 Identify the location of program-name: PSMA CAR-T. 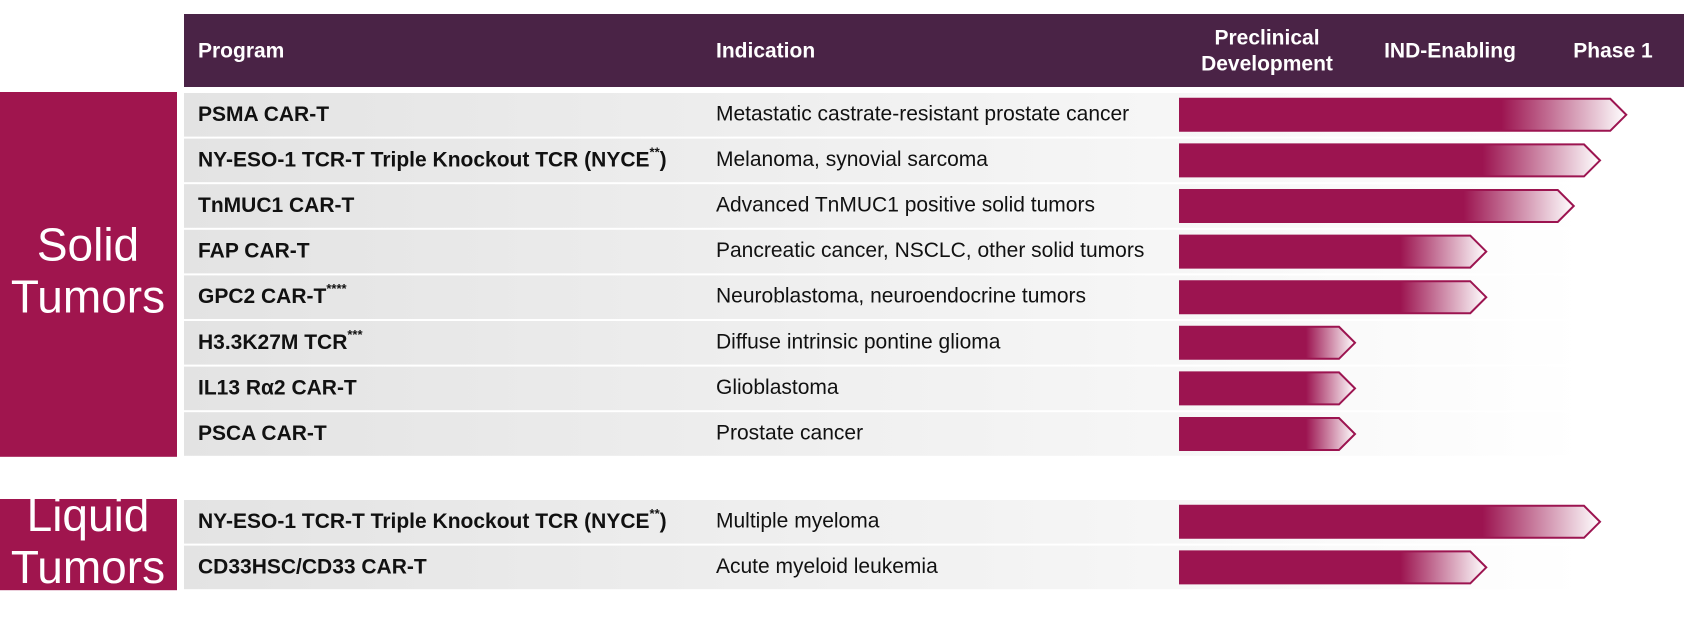
(263, 113).